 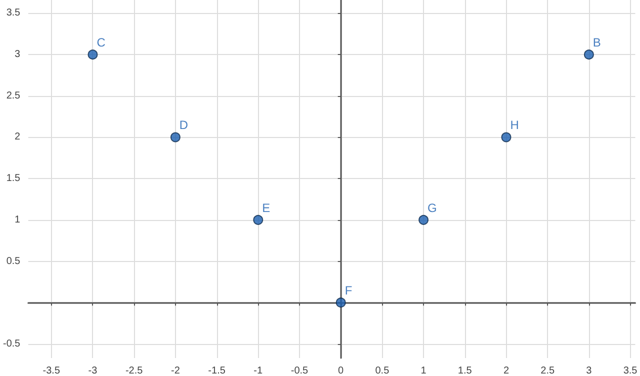 I want to click on x-tick-label: 0.5, so click(x=382, y=371).